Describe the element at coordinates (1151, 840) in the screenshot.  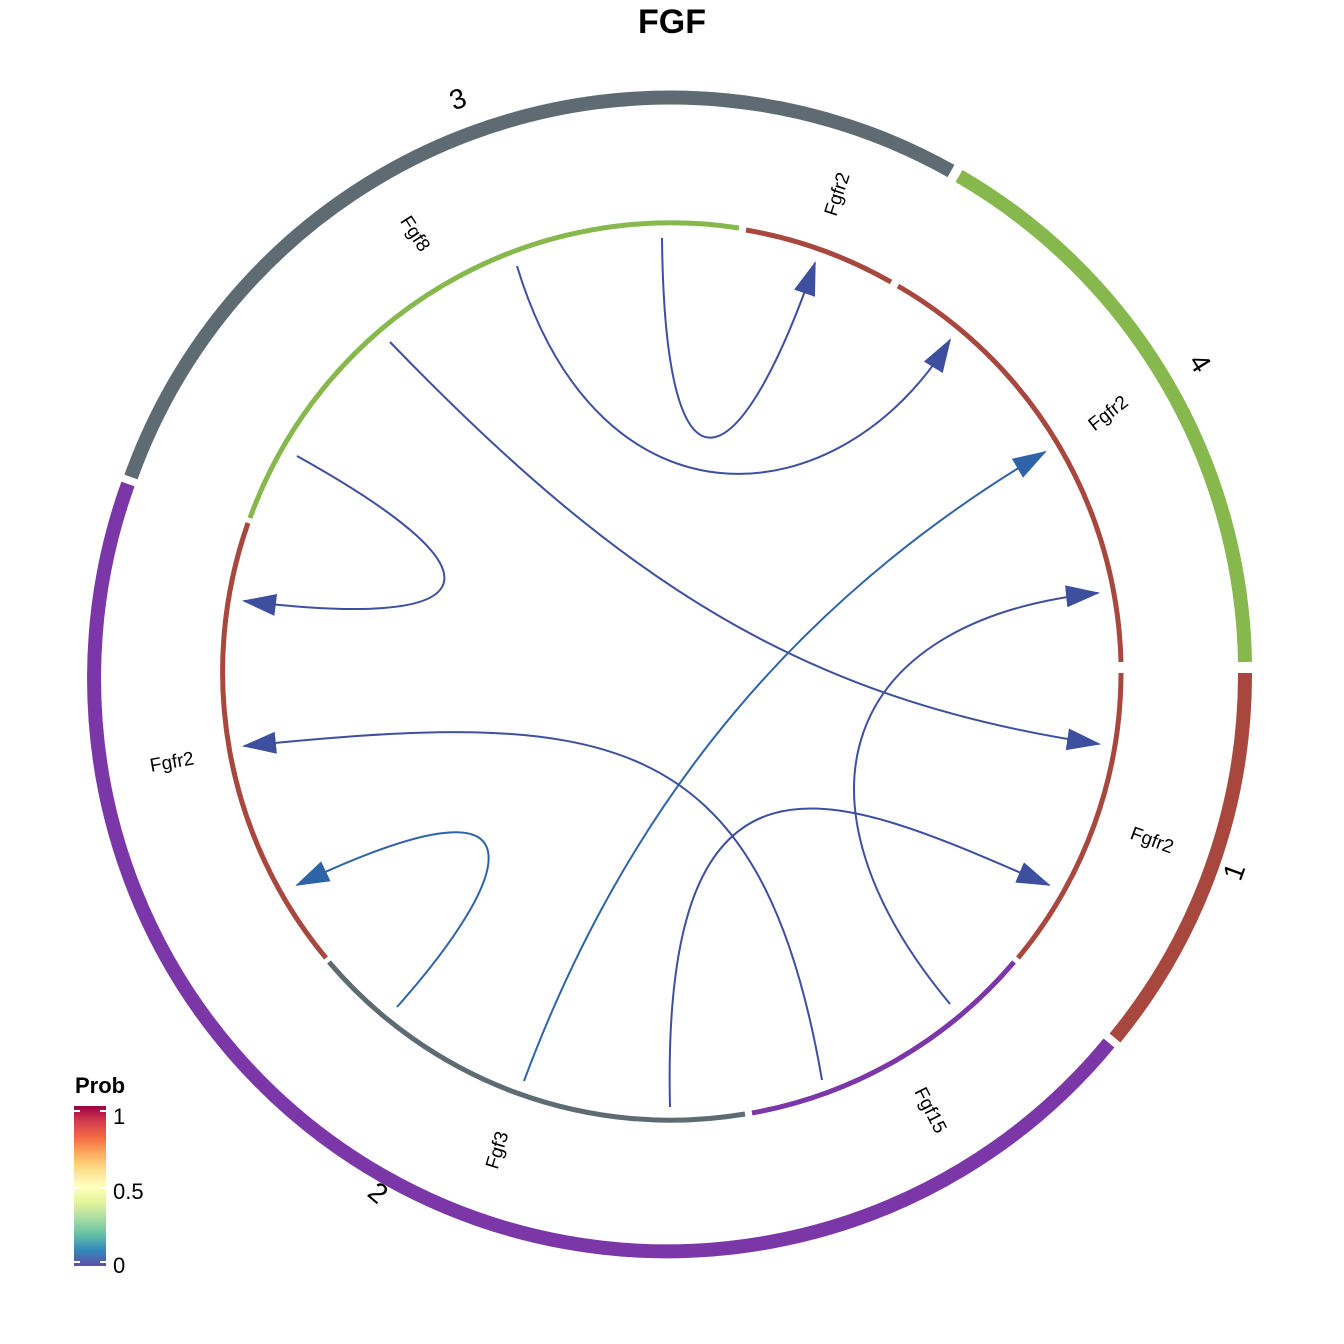
I see `gene-label-fgfr2-1: Fgfr2` at that location.